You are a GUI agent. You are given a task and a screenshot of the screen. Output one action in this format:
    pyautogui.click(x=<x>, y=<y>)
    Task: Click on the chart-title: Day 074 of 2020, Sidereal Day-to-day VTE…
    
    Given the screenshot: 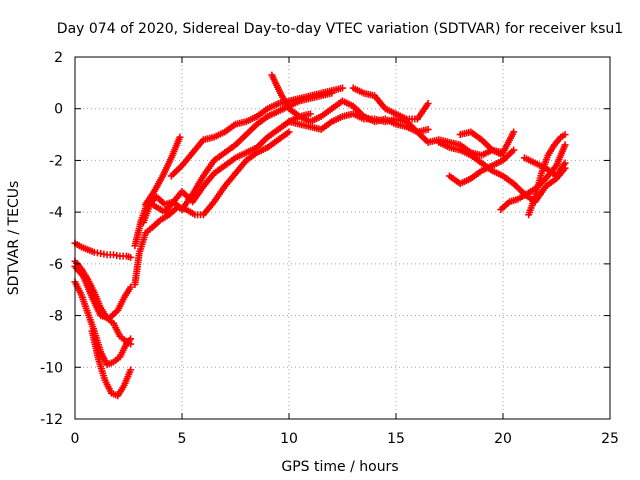 What is the action you would take?
    pyautogui.click(x=340, y=29)
    